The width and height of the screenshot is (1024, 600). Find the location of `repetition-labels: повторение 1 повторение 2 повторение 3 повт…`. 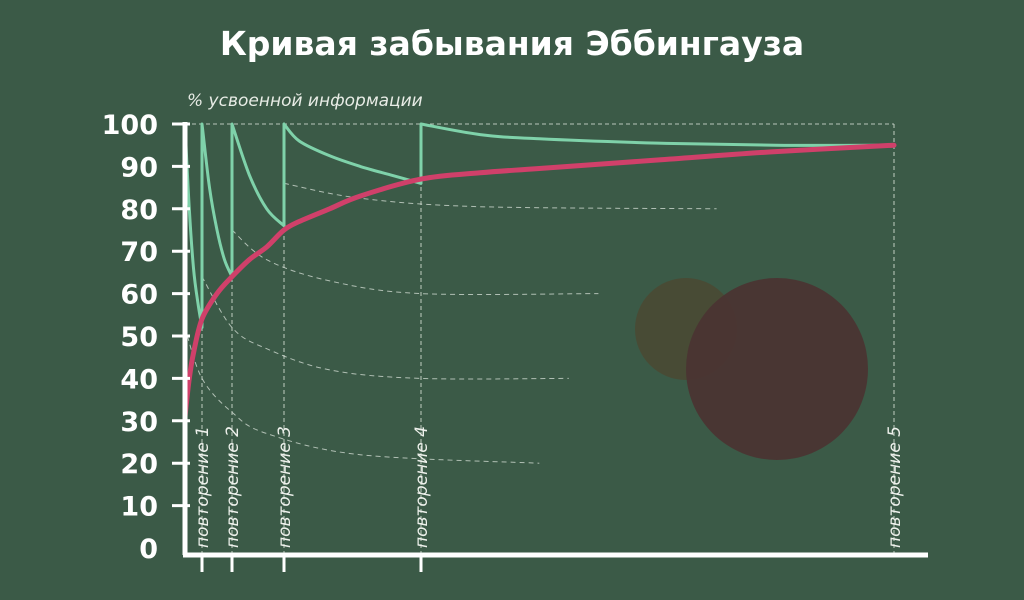

repetition-labels: повторение 1 повторение 2 повторение 3 повт… is located at coordinates (549, 487).